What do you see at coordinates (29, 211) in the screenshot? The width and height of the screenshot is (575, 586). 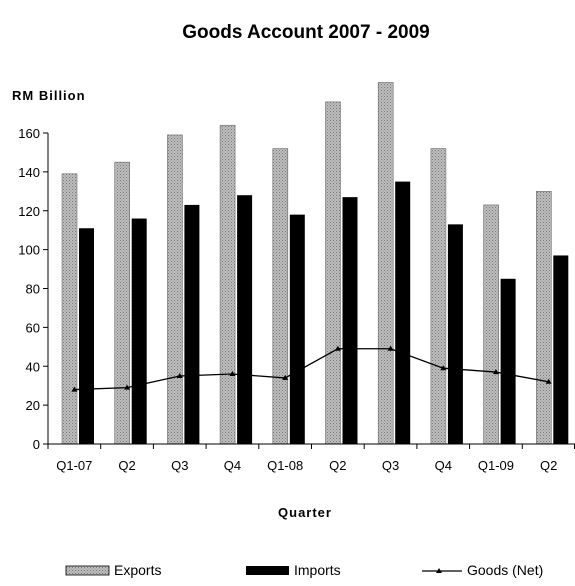 I see `y-tick-label: 120` at bounding box center [29, 211].